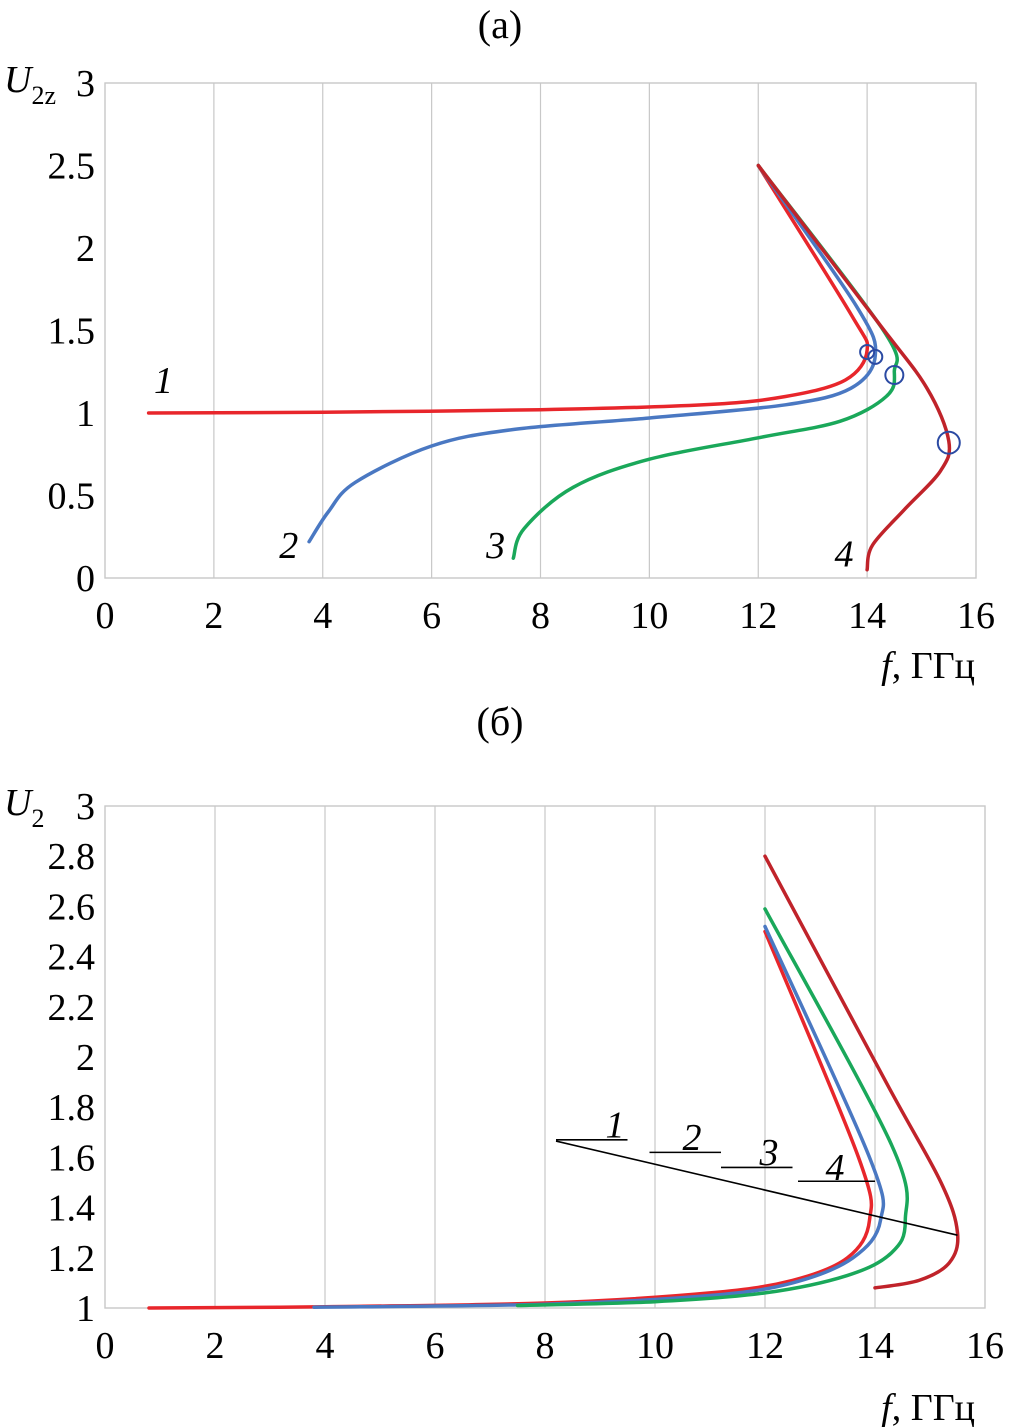 Image resolution: width=1020 pixels, height=1427 pixels. I want to click on leader-label-3: 3, so click(769, 1153).